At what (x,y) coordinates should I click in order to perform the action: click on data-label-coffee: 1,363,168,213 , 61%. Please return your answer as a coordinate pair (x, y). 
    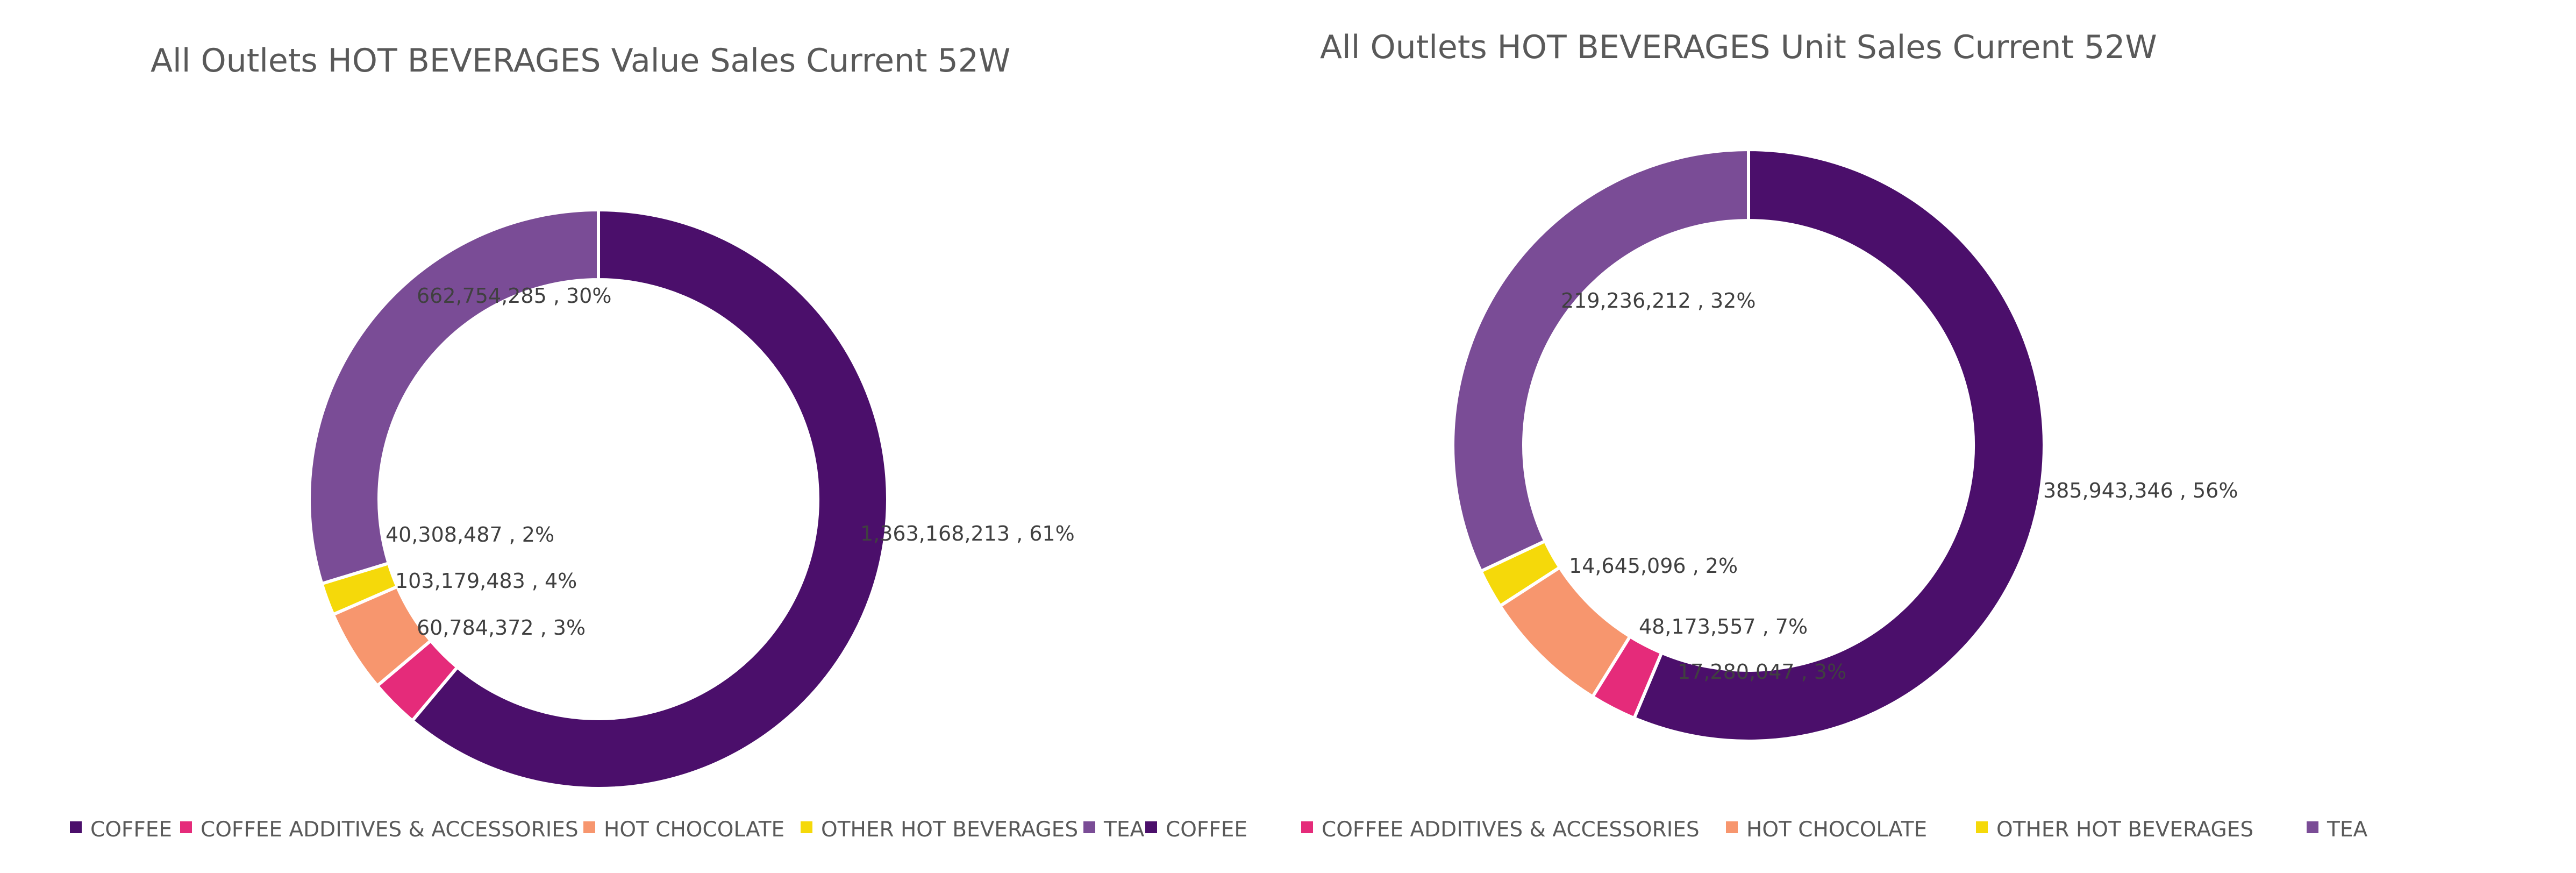
    Looking at the image, I should click on (967, 533).